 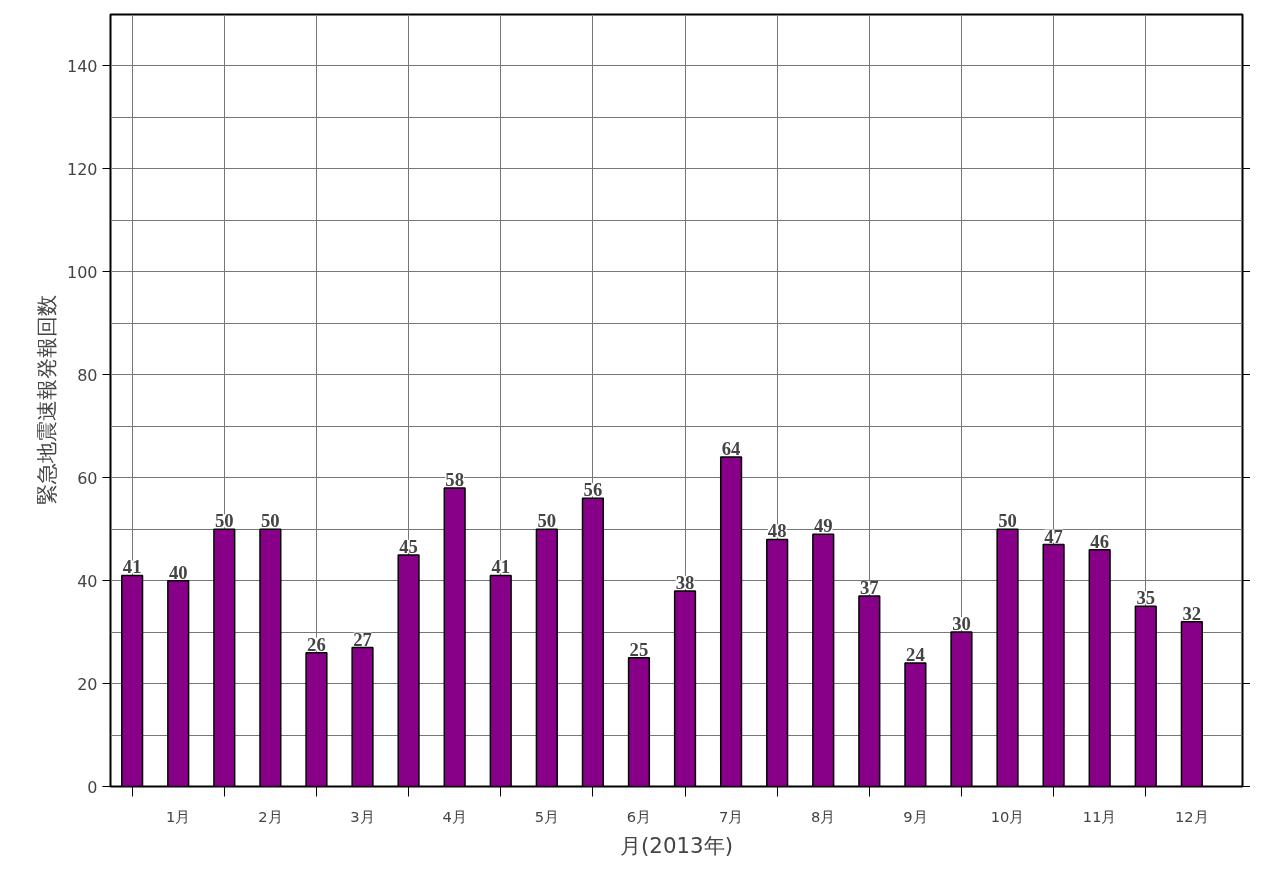 What do you see at coordinates (1192, 613) in the screenshot?
I see `data-label: 32` at bounding box center [1192, 613].